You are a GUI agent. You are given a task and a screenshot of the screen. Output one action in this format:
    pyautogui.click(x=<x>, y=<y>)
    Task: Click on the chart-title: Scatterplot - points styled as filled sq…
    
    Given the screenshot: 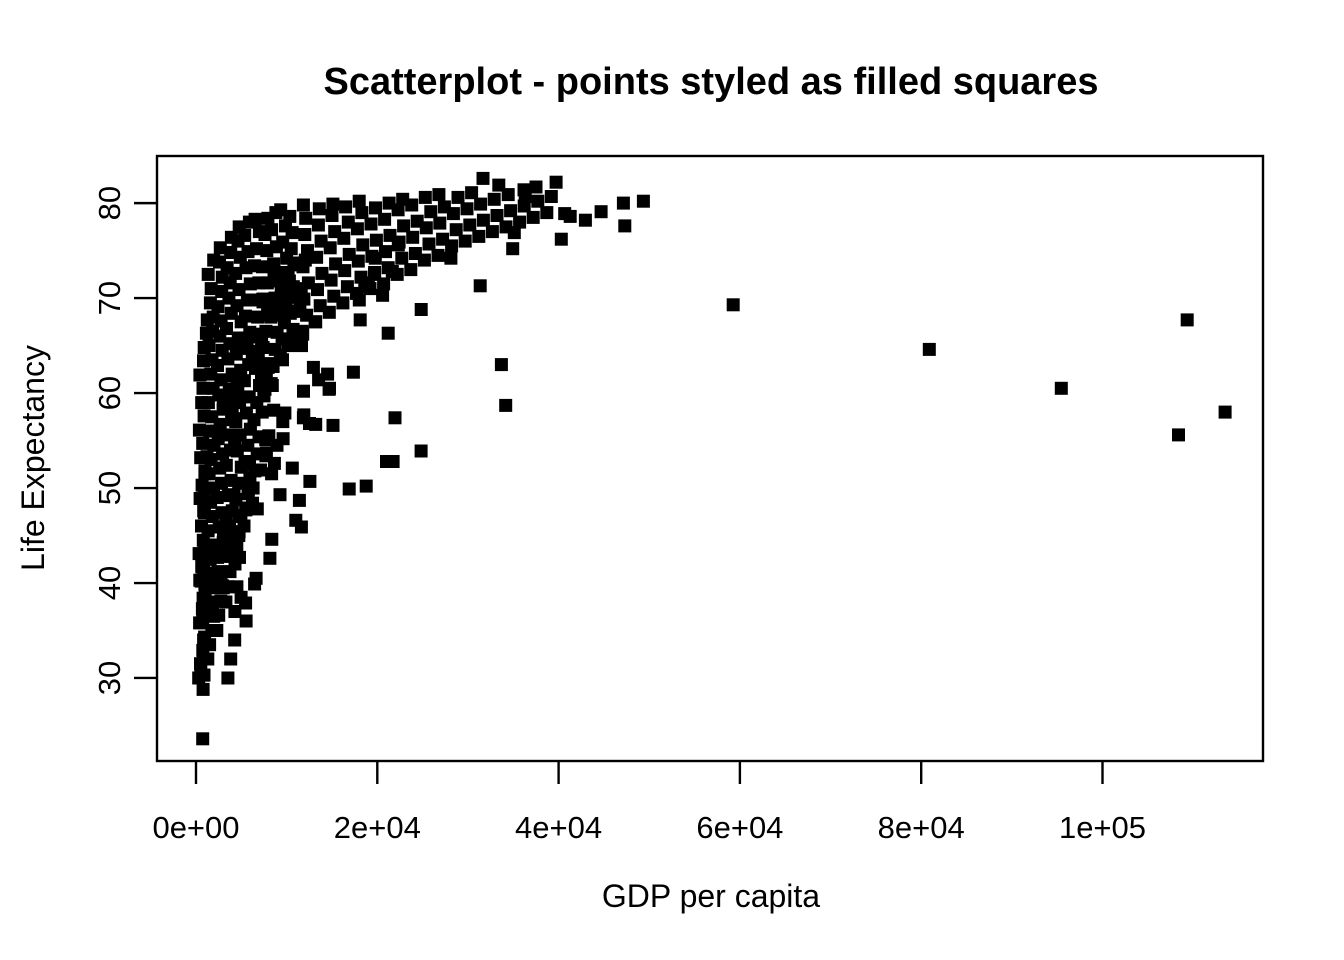 What is the action you would take?
    pyautogui.click(x=711, y=82)
    